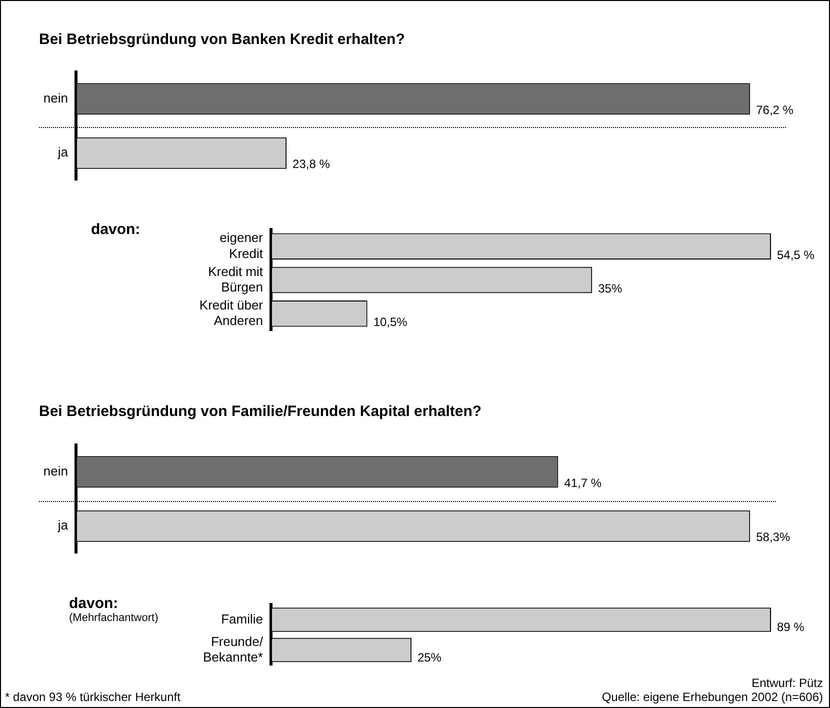  I want to click on chart-title: Bei Betriebsgründung von Banken Kredit erhalten?, so click(222, 39).